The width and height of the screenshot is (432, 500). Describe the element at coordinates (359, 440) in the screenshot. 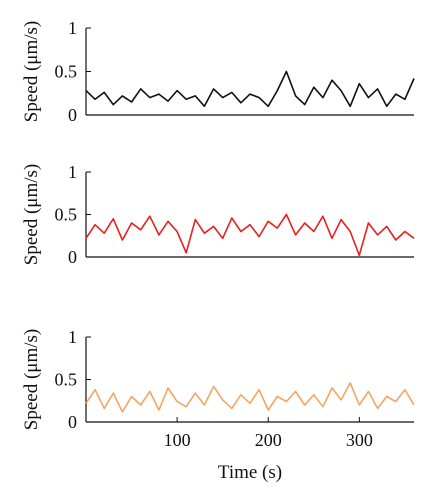

I see `x-tick-label: 300` at that location.